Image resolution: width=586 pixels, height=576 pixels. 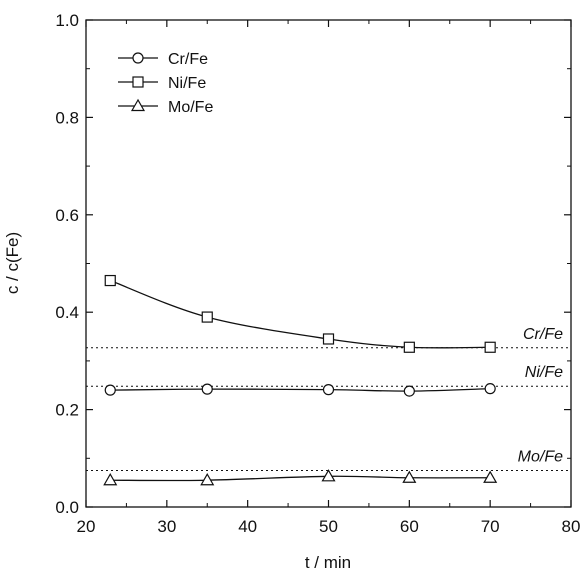 I want to click on x-tick-label-30: 30, so click(x=166, y=526).